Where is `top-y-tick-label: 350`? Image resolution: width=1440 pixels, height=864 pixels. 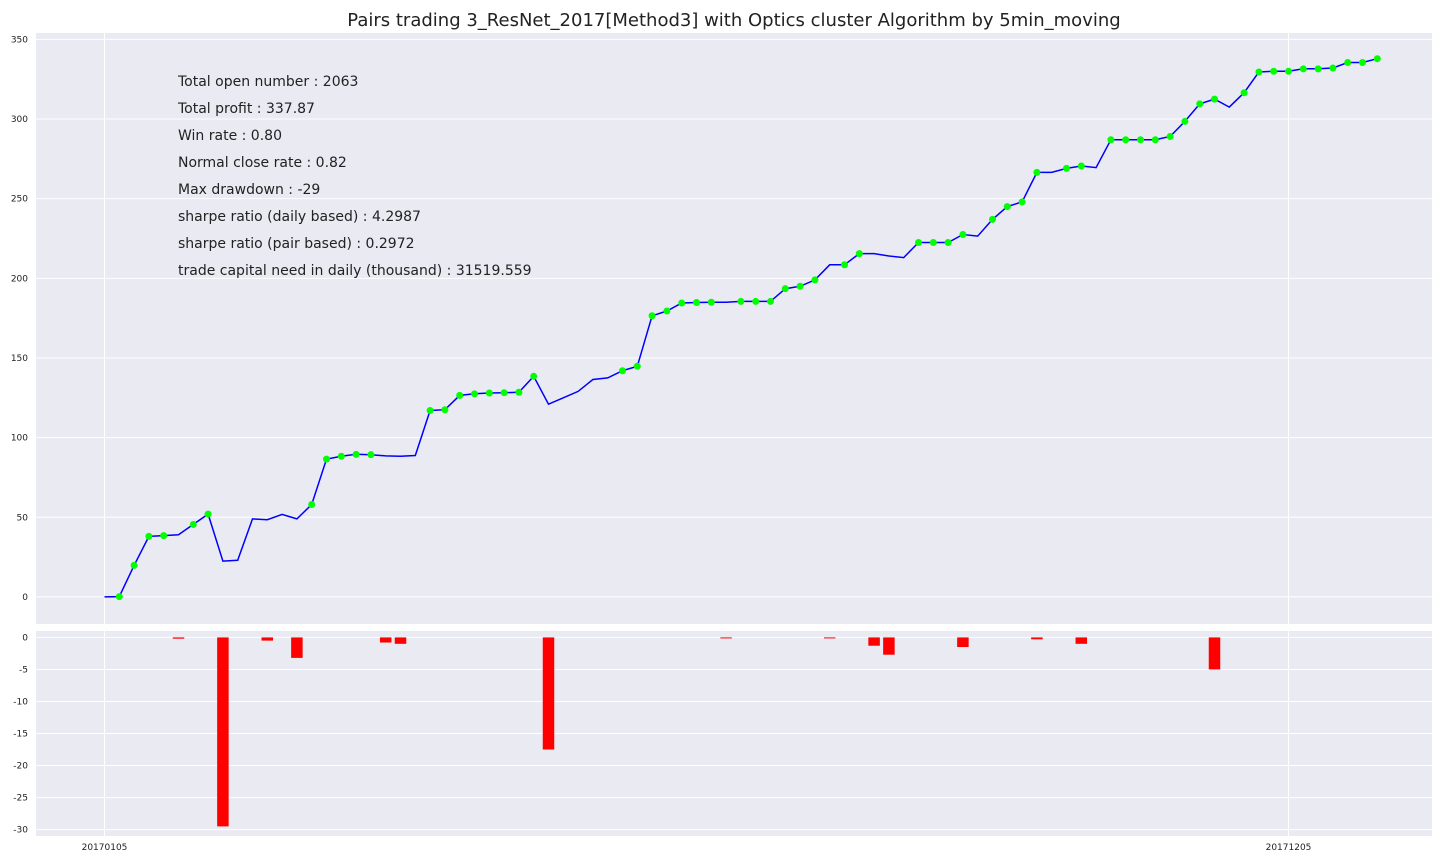
top-y-tick-label: 350 is located at coordinates (19, 40).